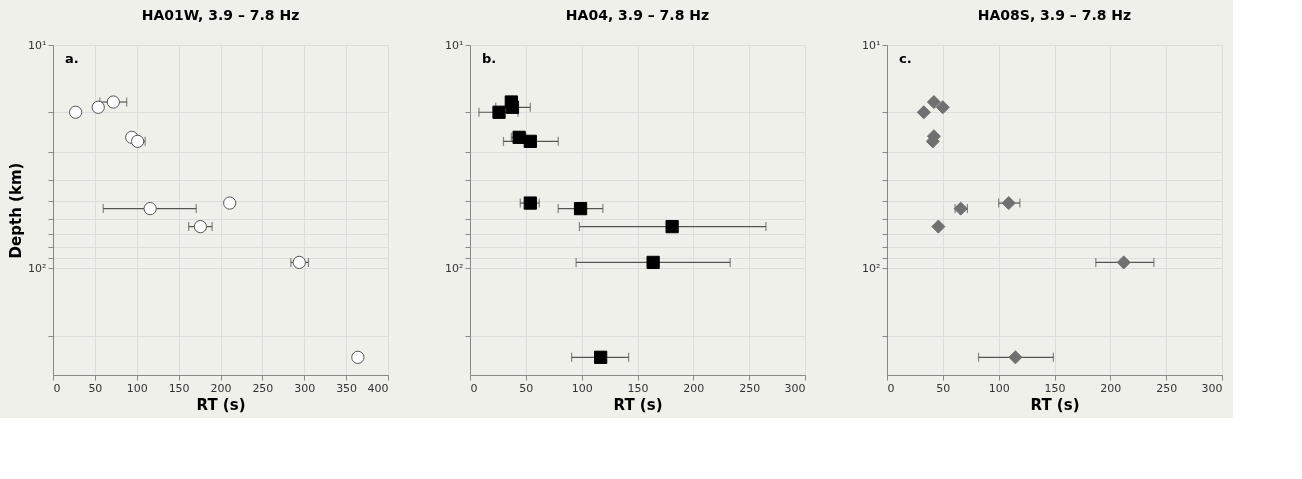  Describe the element at coordinates (905, 58) in the screenshot. I see `annotation: c.` at that location.